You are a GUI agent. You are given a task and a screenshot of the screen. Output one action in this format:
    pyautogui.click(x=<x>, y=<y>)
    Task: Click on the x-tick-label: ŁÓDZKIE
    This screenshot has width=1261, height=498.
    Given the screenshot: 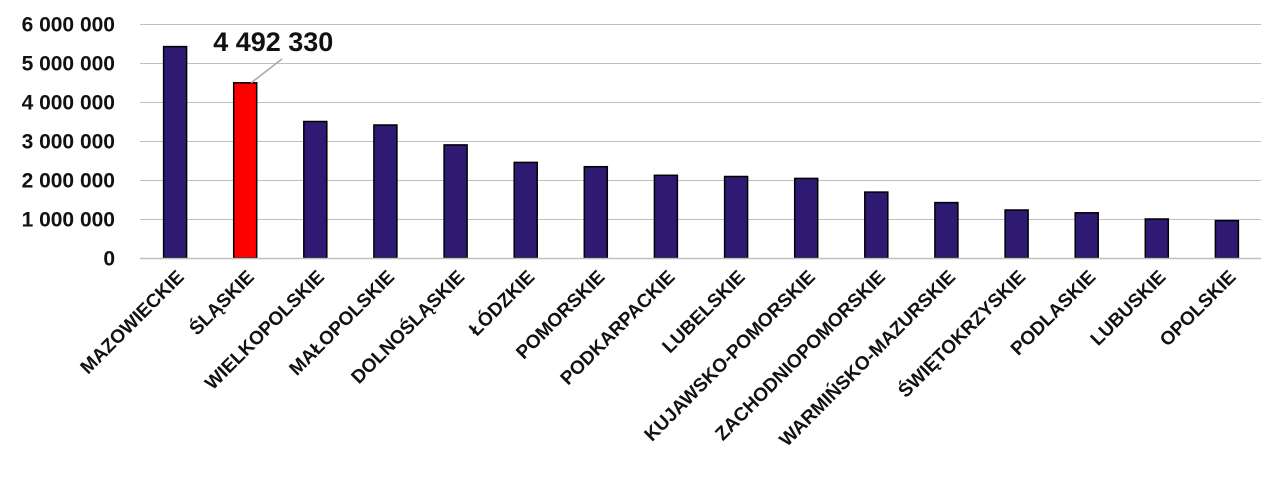 What is the action you would take?
    pyautogui.click(x=502, y=303)
    